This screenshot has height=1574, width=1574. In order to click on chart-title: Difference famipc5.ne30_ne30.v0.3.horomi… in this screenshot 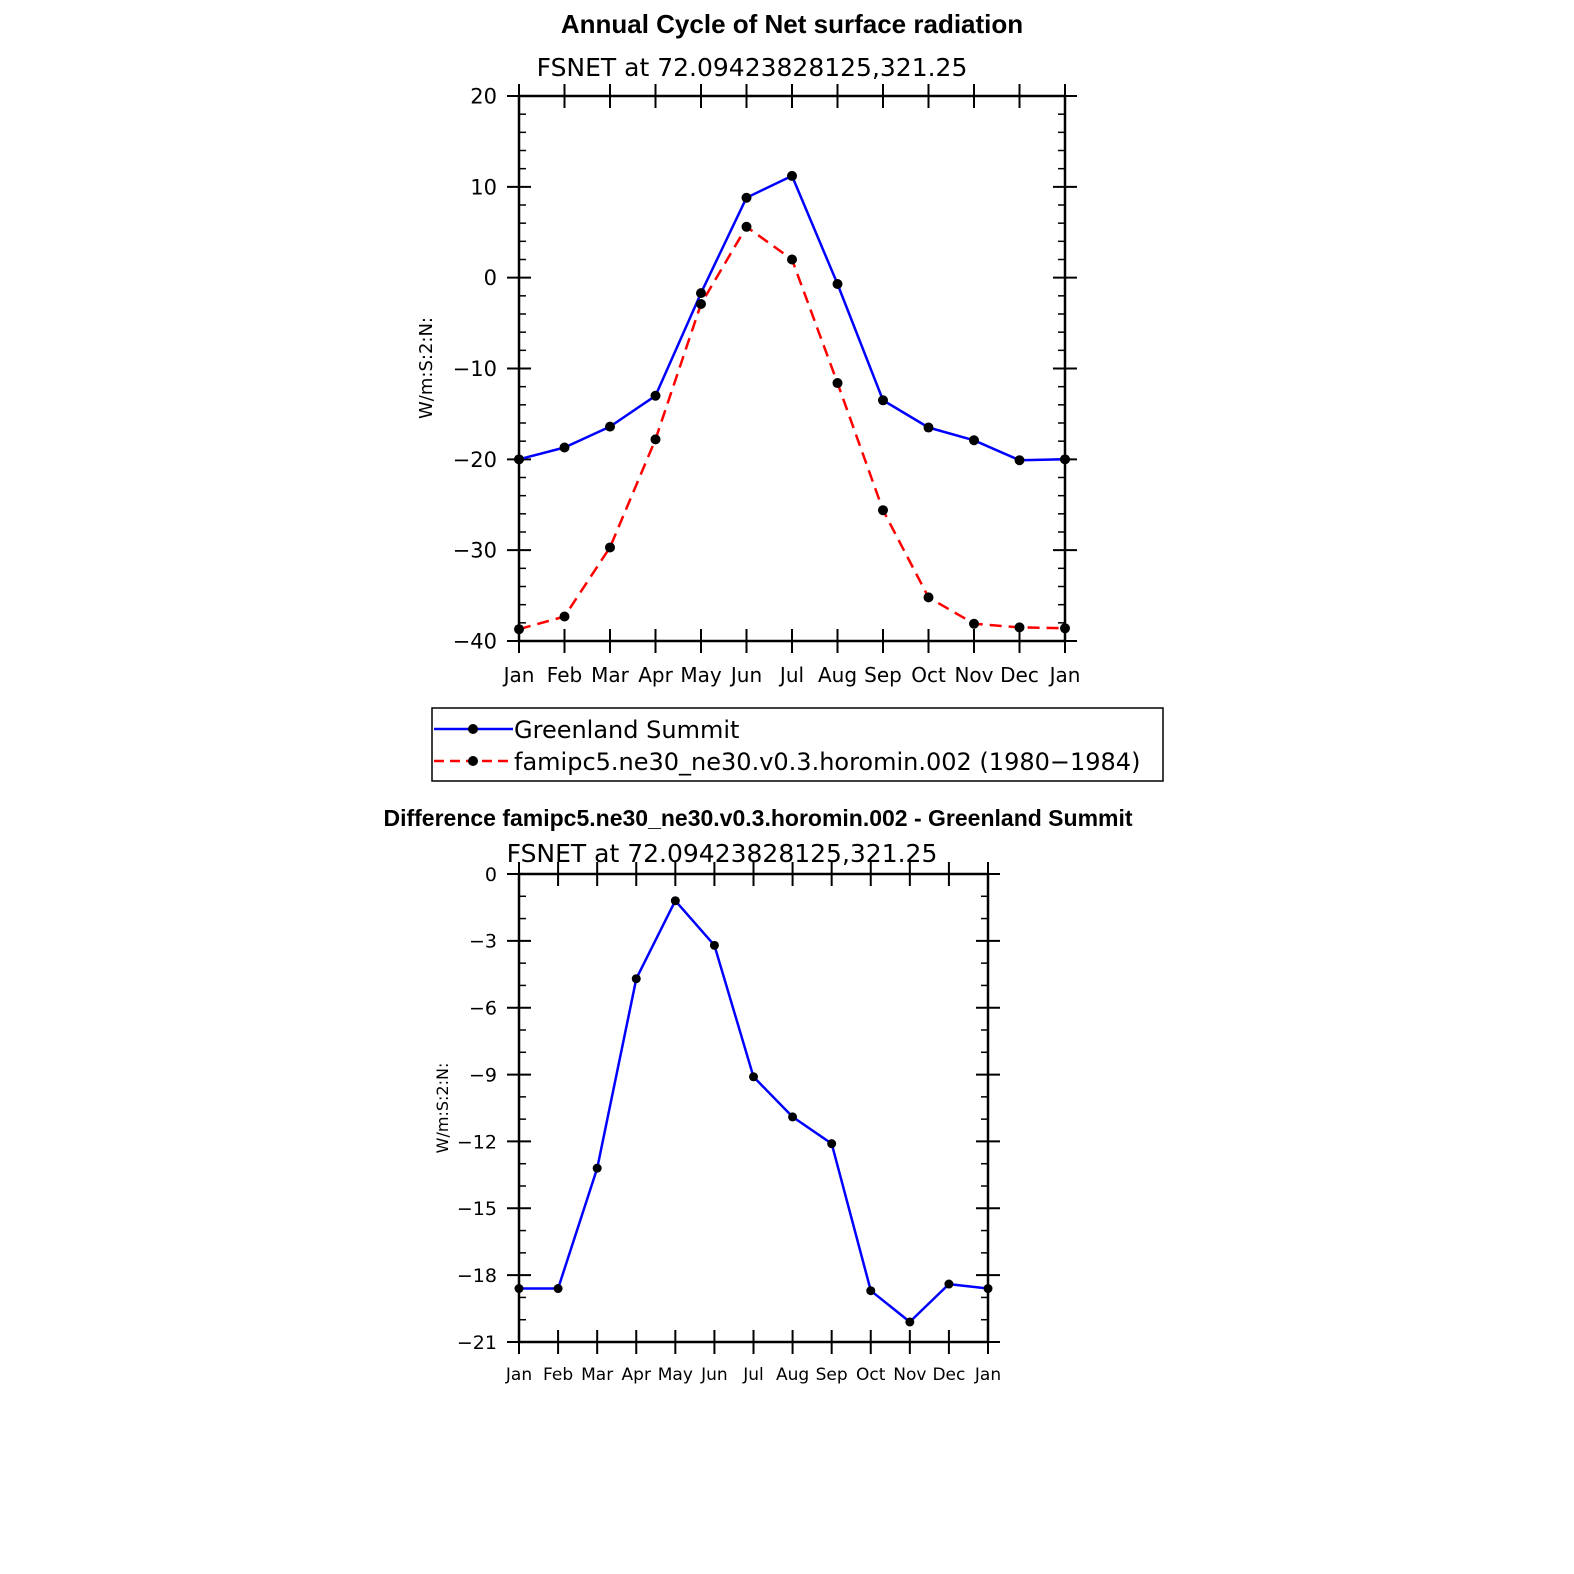, I will do `click(757, 818)`.